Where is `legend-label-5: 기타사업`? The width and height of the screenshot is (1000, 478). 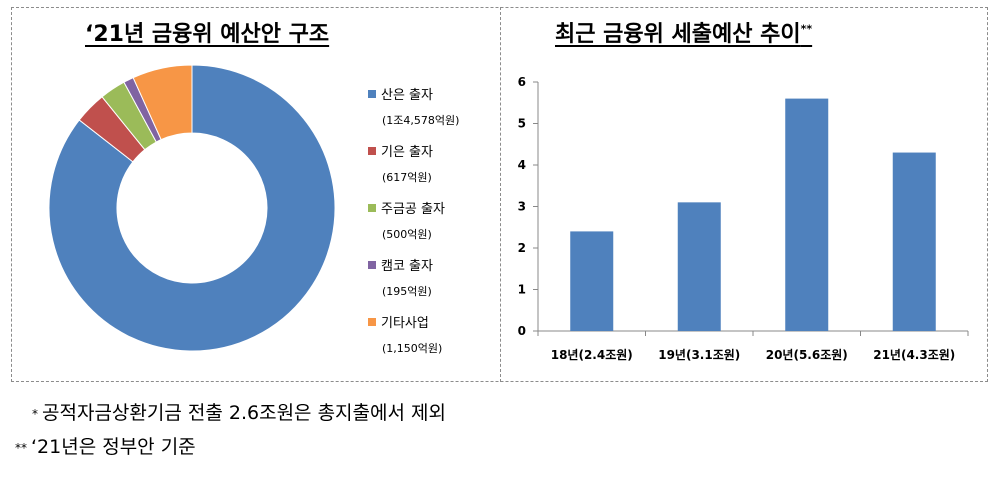 legend-label-5: 기타사업 is located at coordinates (405, 323).